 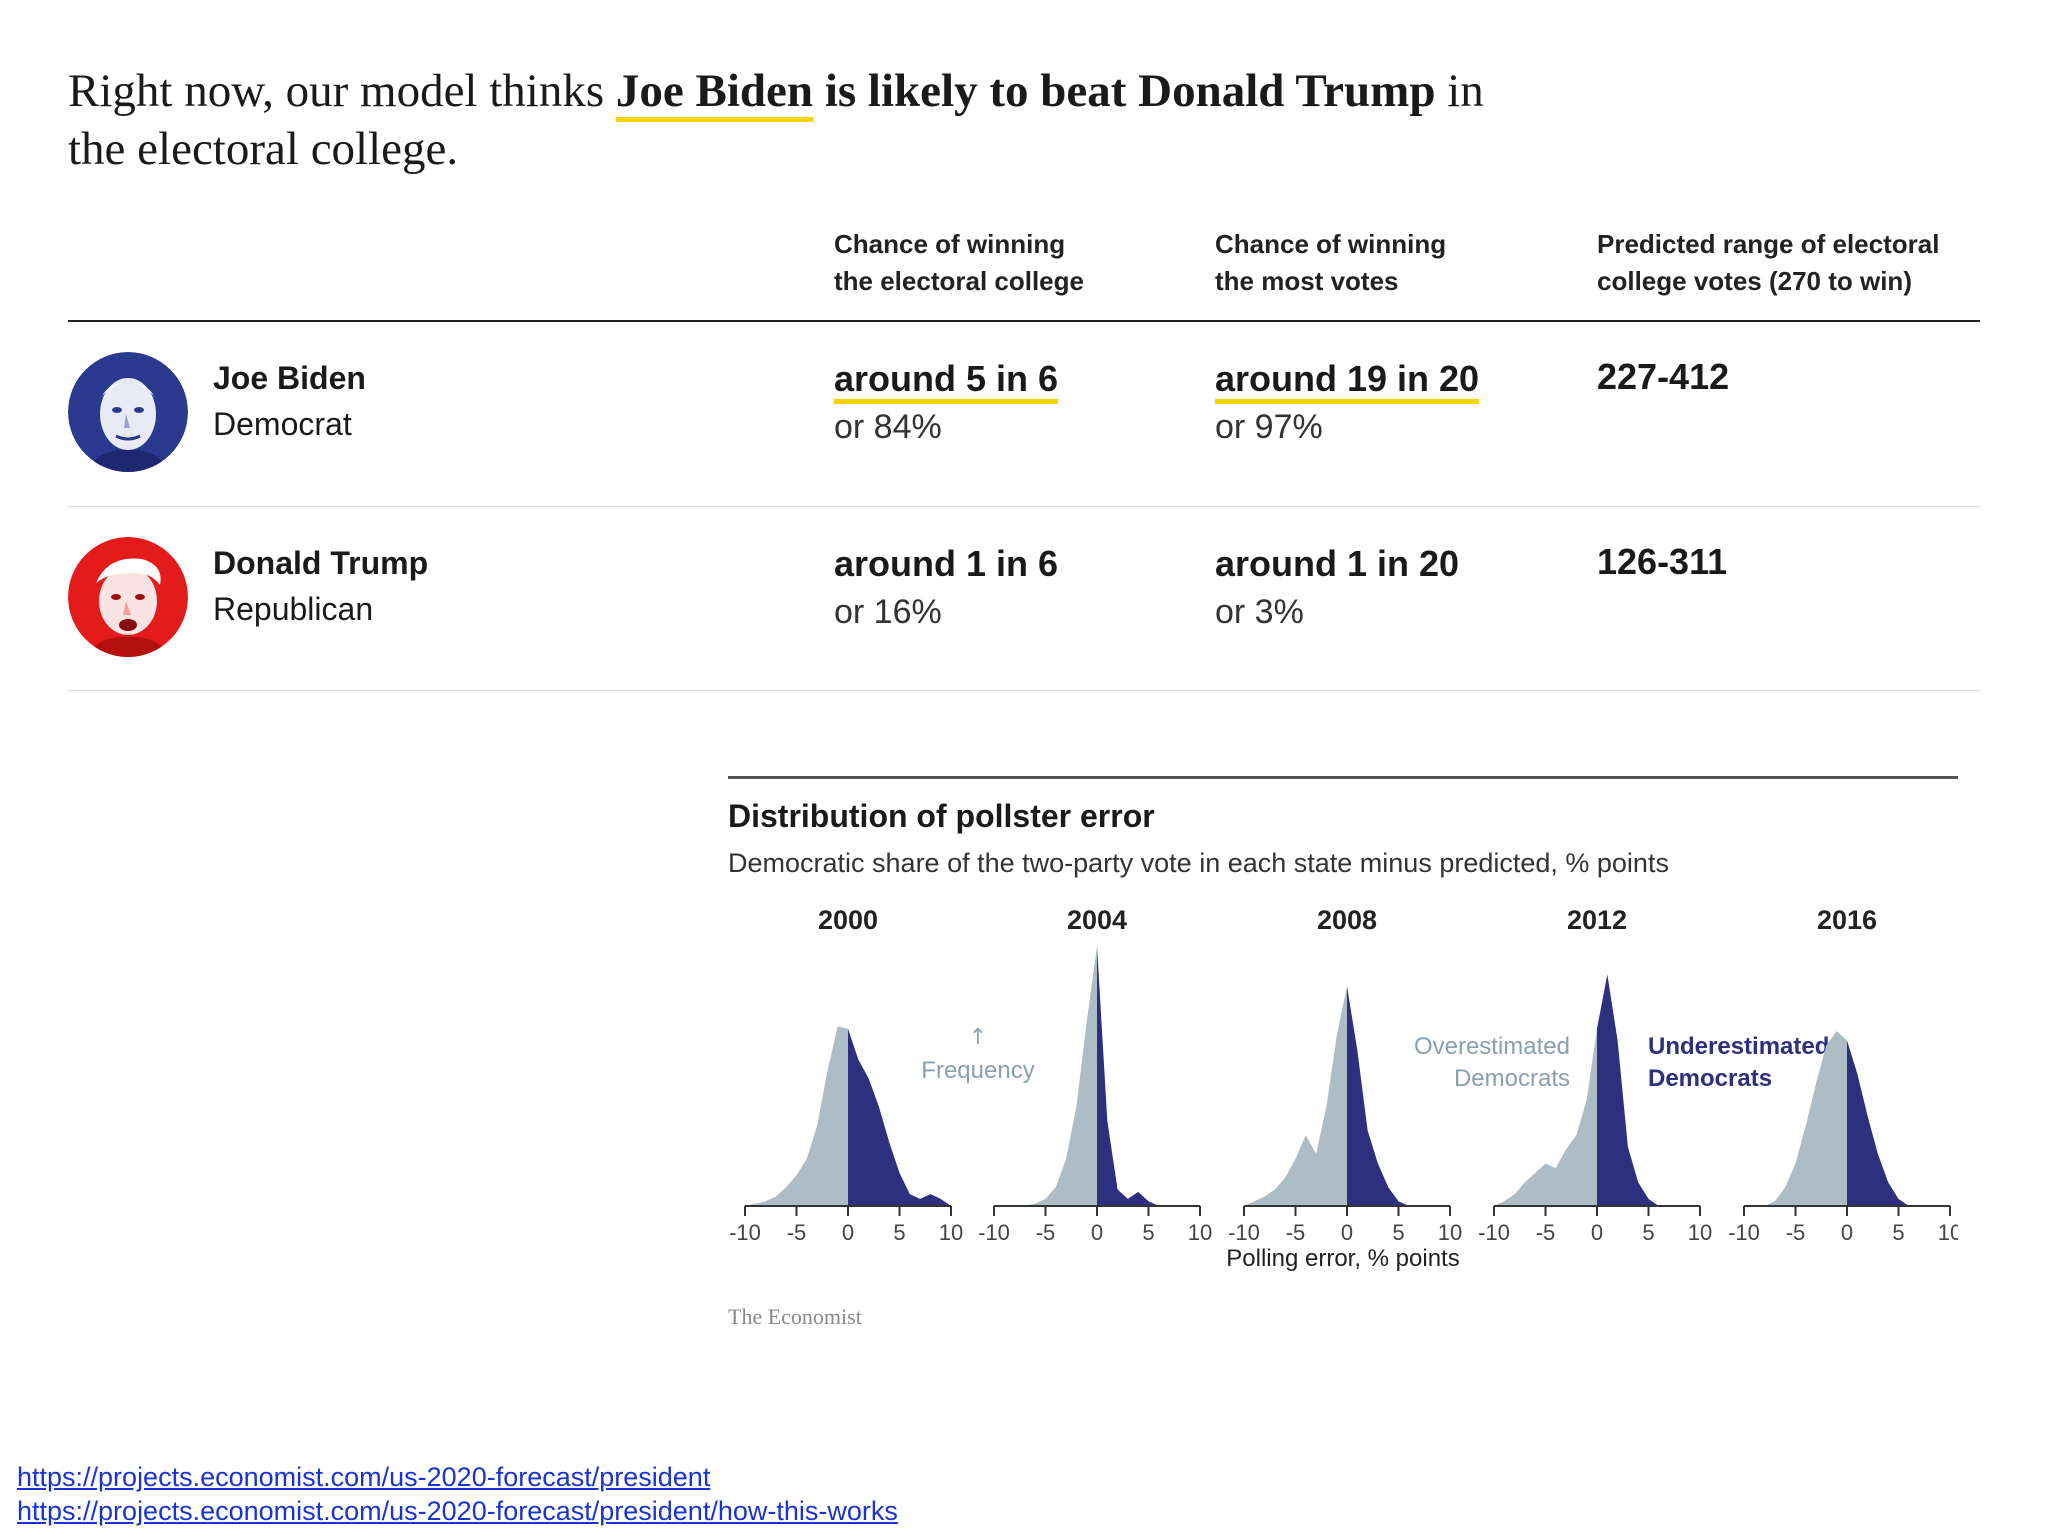 I want to click on popular-vote-percent: or 97%, so click(x=1269, y=427).